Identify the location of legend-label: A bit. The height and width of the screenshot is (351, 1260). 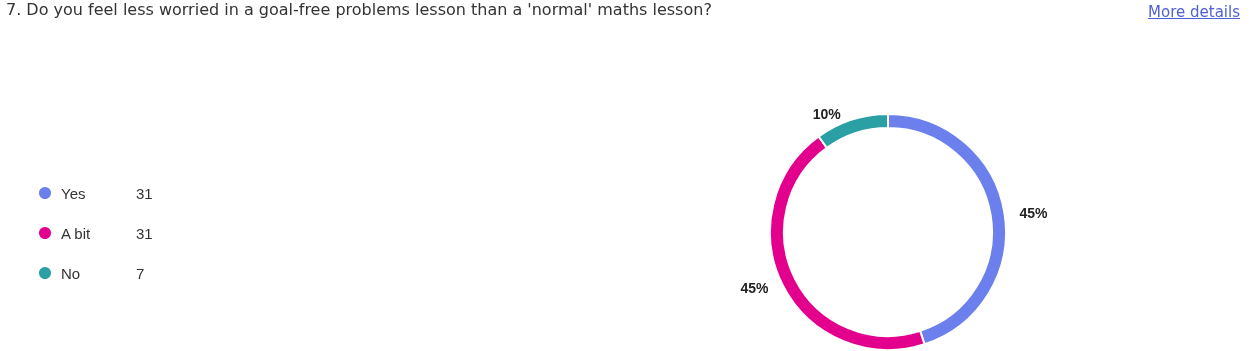
(76, 233).